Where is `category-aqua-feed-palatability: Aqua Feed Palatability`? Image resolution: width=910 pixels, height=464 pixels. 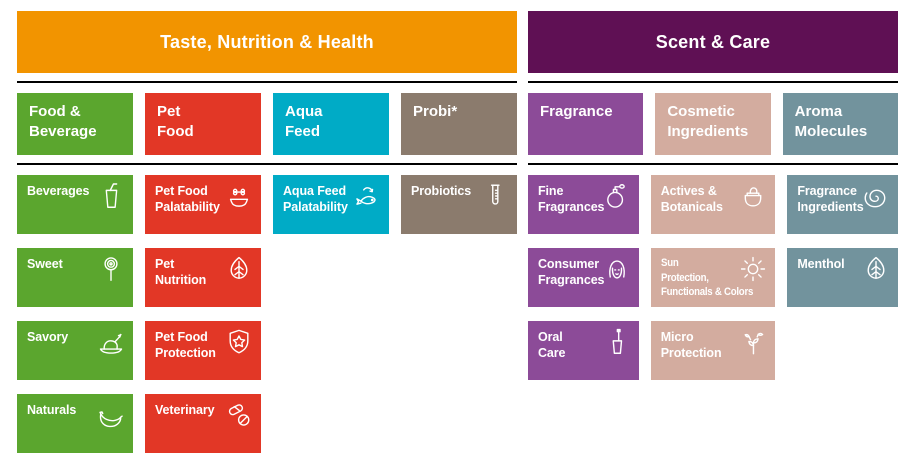 category-aqua-feed-palatability: Aqua Feed Palatability is located at coordinates (331, 204).